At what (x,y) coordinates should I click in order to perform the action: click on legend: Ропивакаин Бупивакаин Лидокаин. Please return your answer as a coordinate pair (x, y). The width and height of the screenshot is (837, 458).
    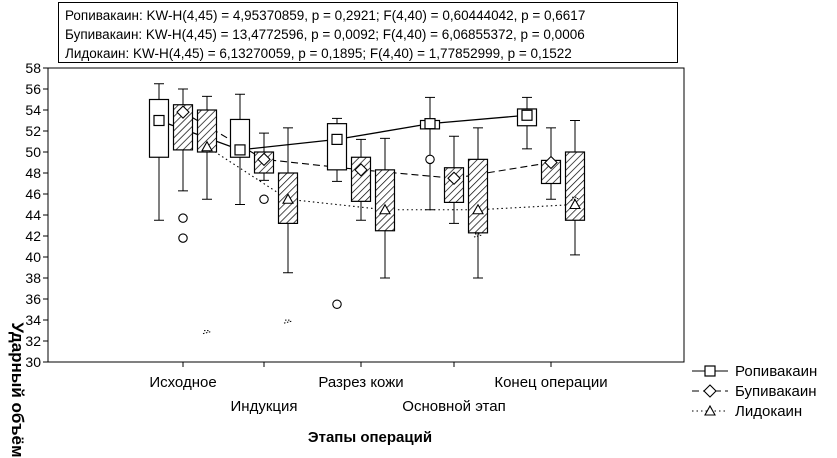
    Looking at the image, I should click on (754, 391).